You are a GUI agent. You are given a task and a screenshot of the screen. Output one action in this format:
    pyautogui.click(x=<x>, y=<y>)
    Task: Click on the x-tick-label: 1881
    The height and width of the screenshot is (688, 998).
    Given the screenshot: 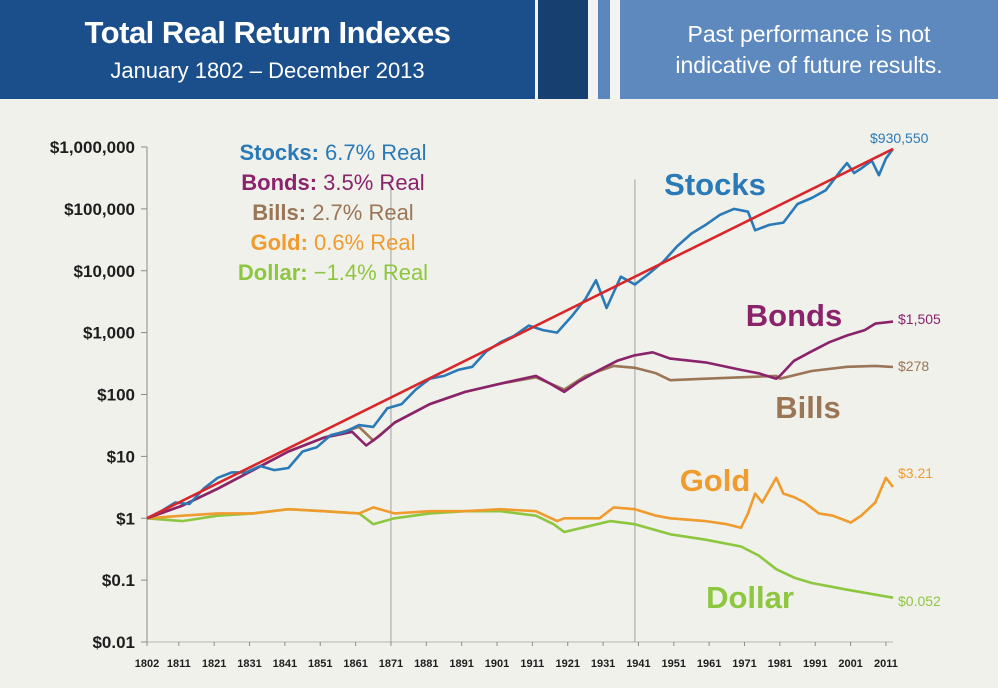 What is the action you would take?
    pyautogui.click(x=426, y=664)
    